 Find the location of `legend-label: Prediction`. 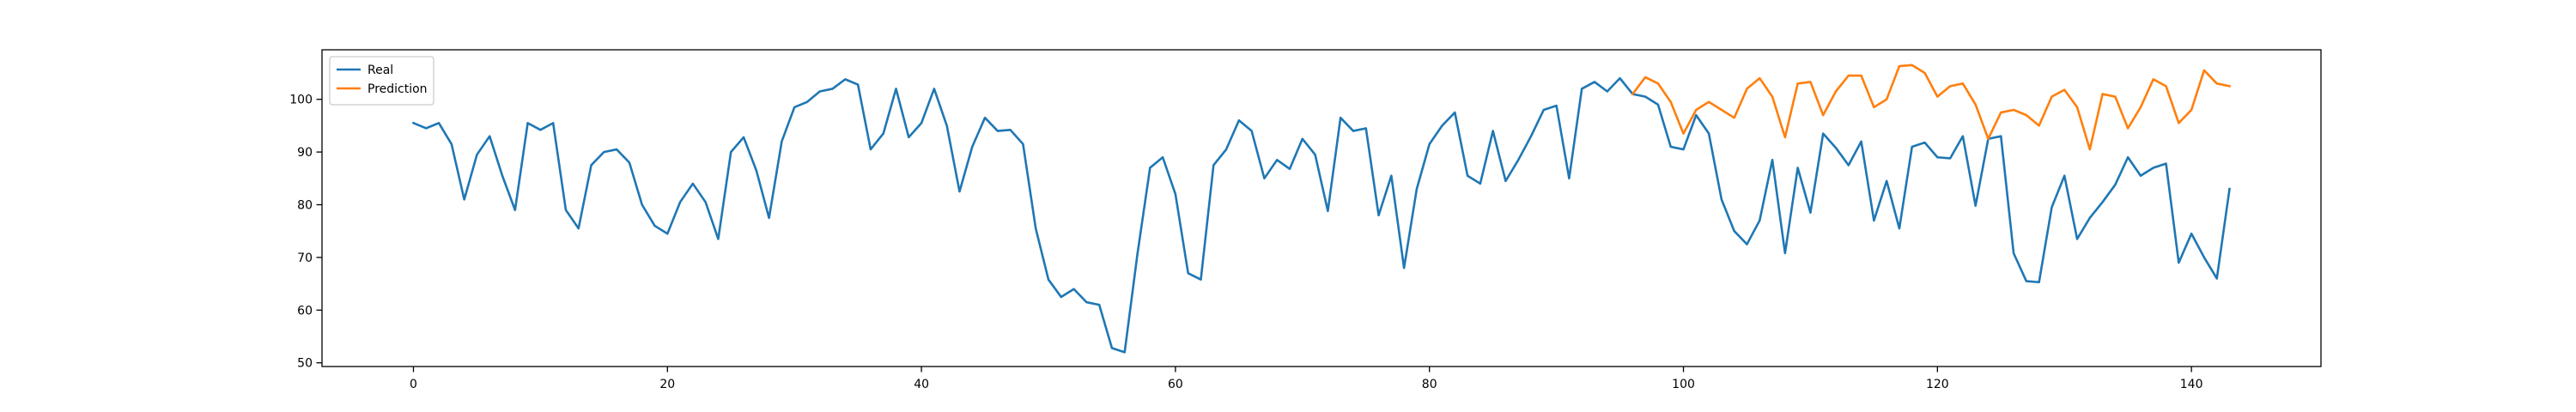

legend-label: Prediction is located at coordinates (398, 89).